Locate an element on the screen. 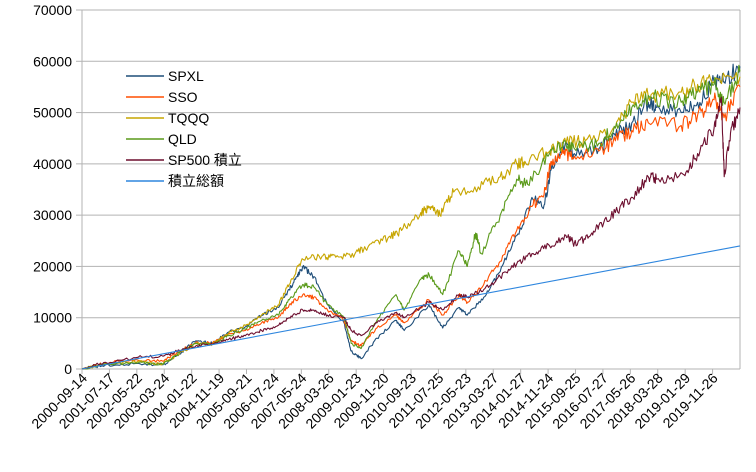 Image resolution: width=756 pixels, height=472 pixels. legend-label-4: SP500 積立 is located at coordinates (205, 160).